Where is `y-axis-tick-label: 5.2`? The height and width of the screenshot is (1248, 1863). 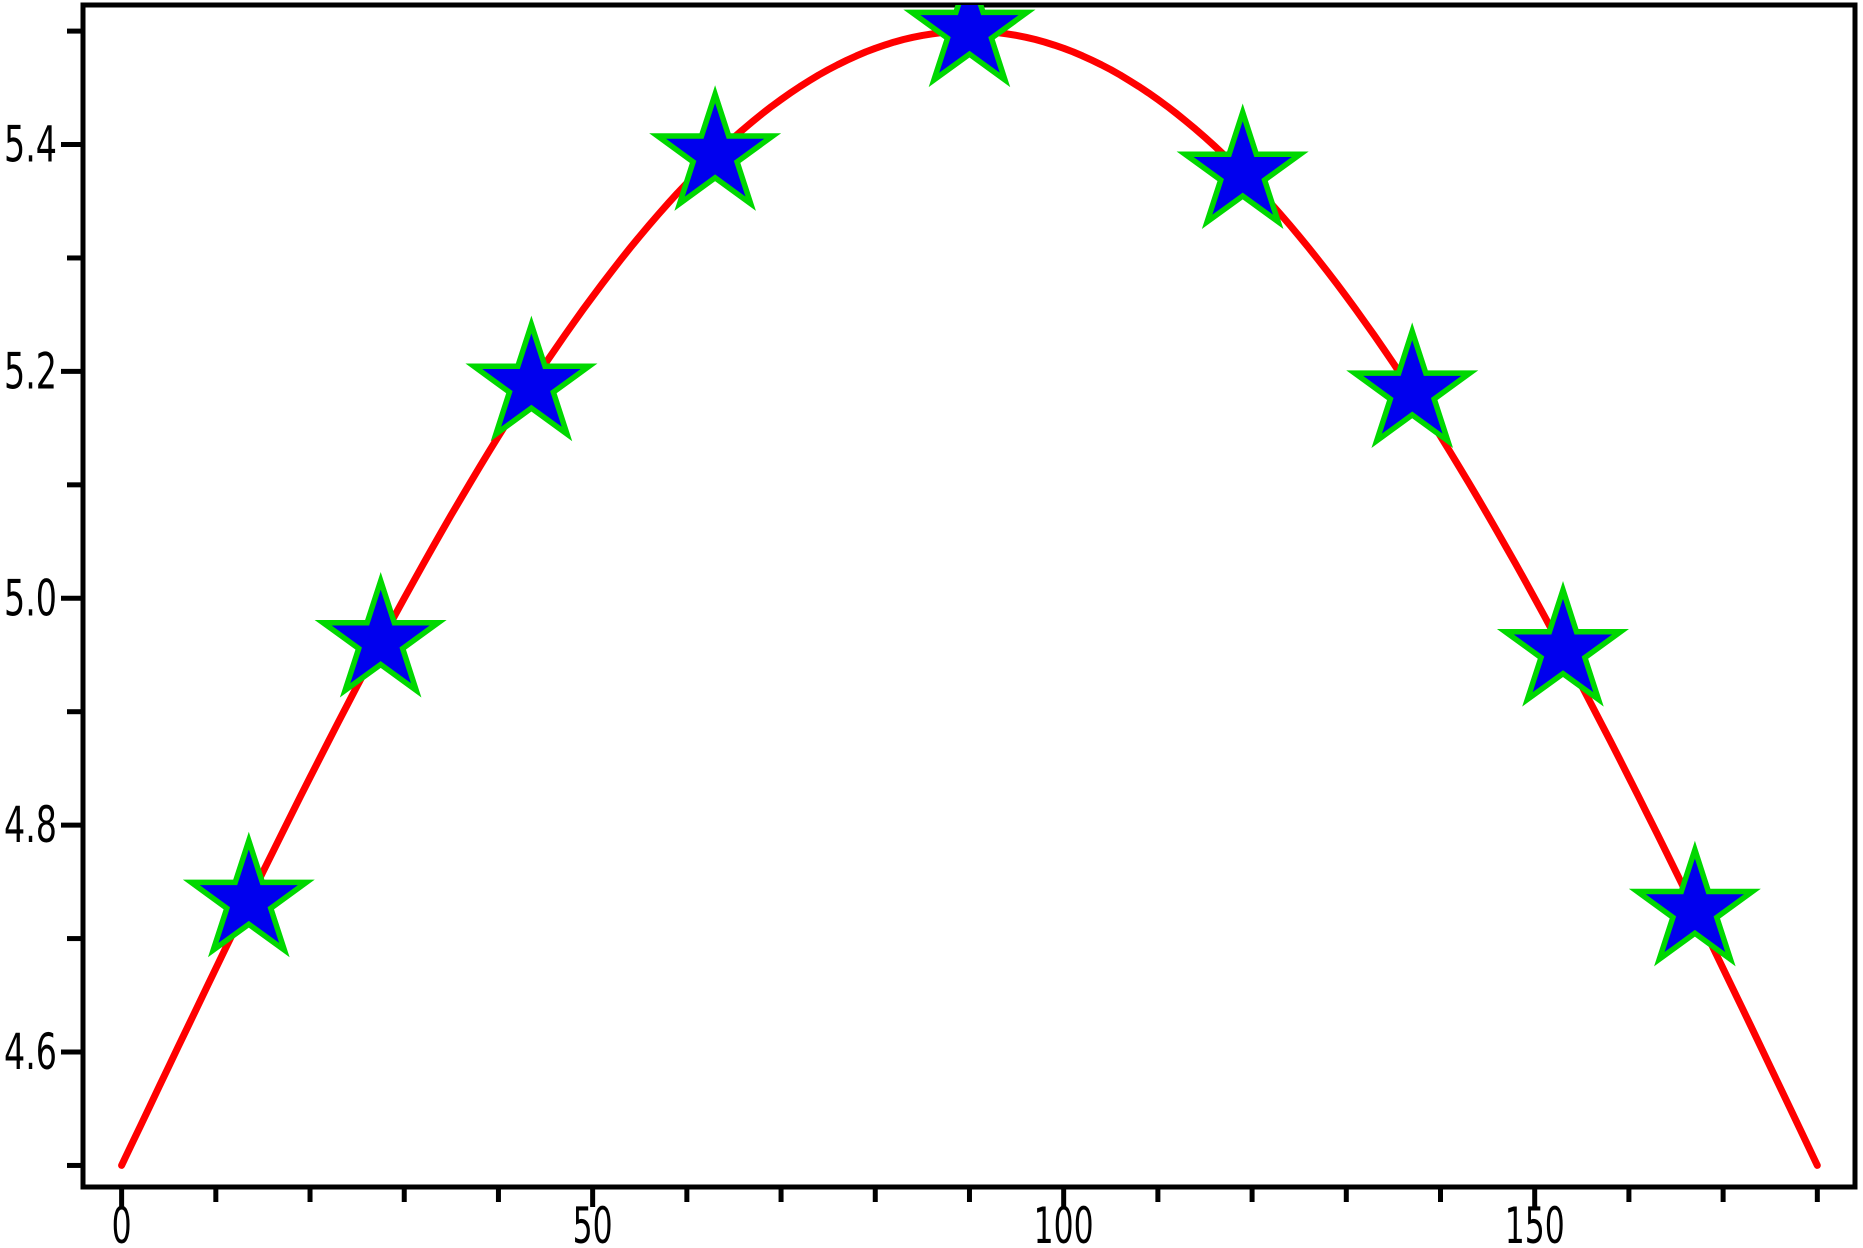 y-axis-tick-label: 5.2 is located at coordinates (30, 371).